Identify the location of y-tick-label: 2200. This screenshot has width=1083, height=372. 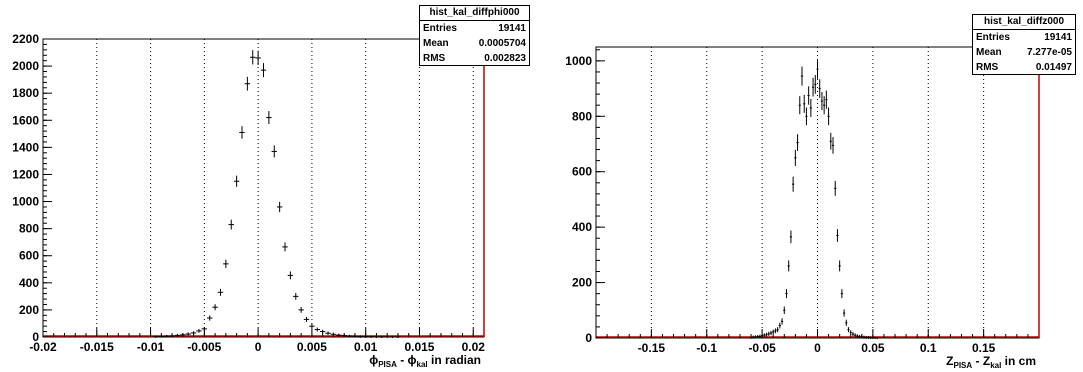
(25, 39).